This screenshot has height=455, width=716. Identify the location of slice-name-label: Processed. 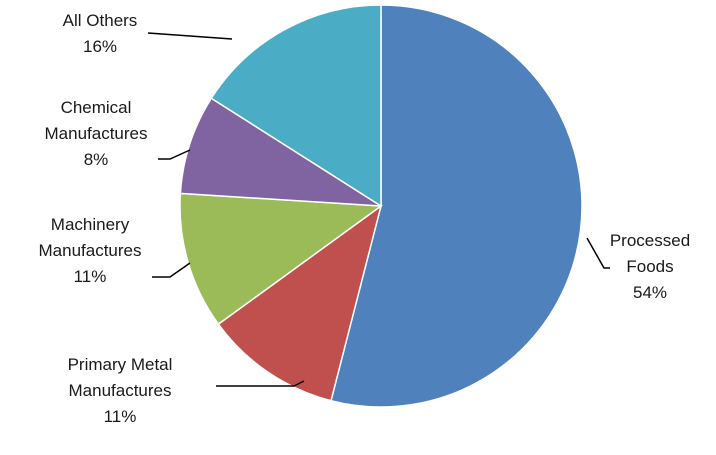
(650, 240).